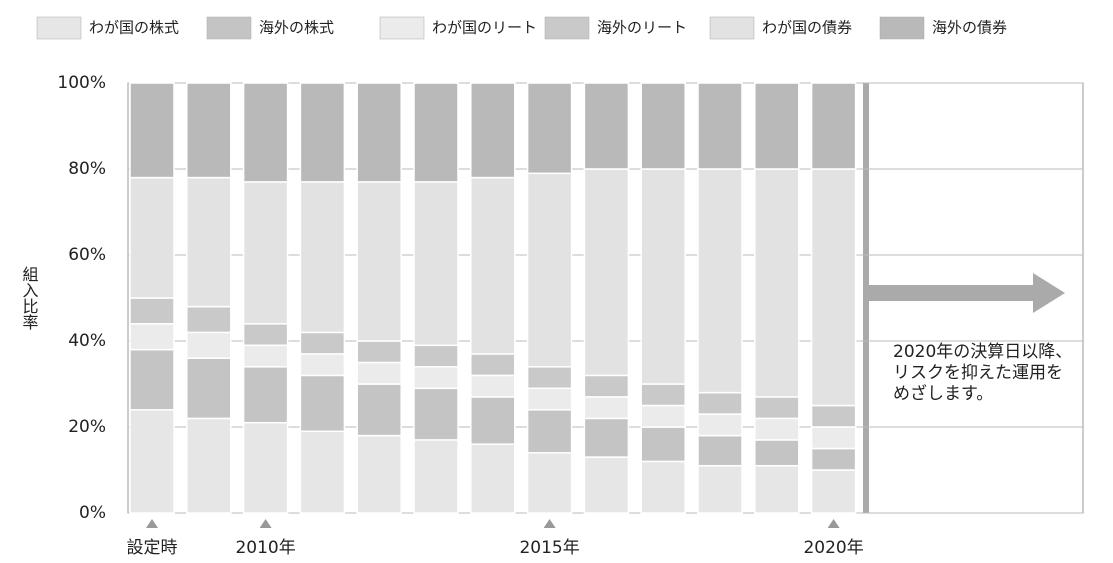 The width and height of the screenshot is (1113, 563). Describe the element at coordinates (982, 352) in the screenshot. I see `annotation: 2020年の決算日以降、` at that location.